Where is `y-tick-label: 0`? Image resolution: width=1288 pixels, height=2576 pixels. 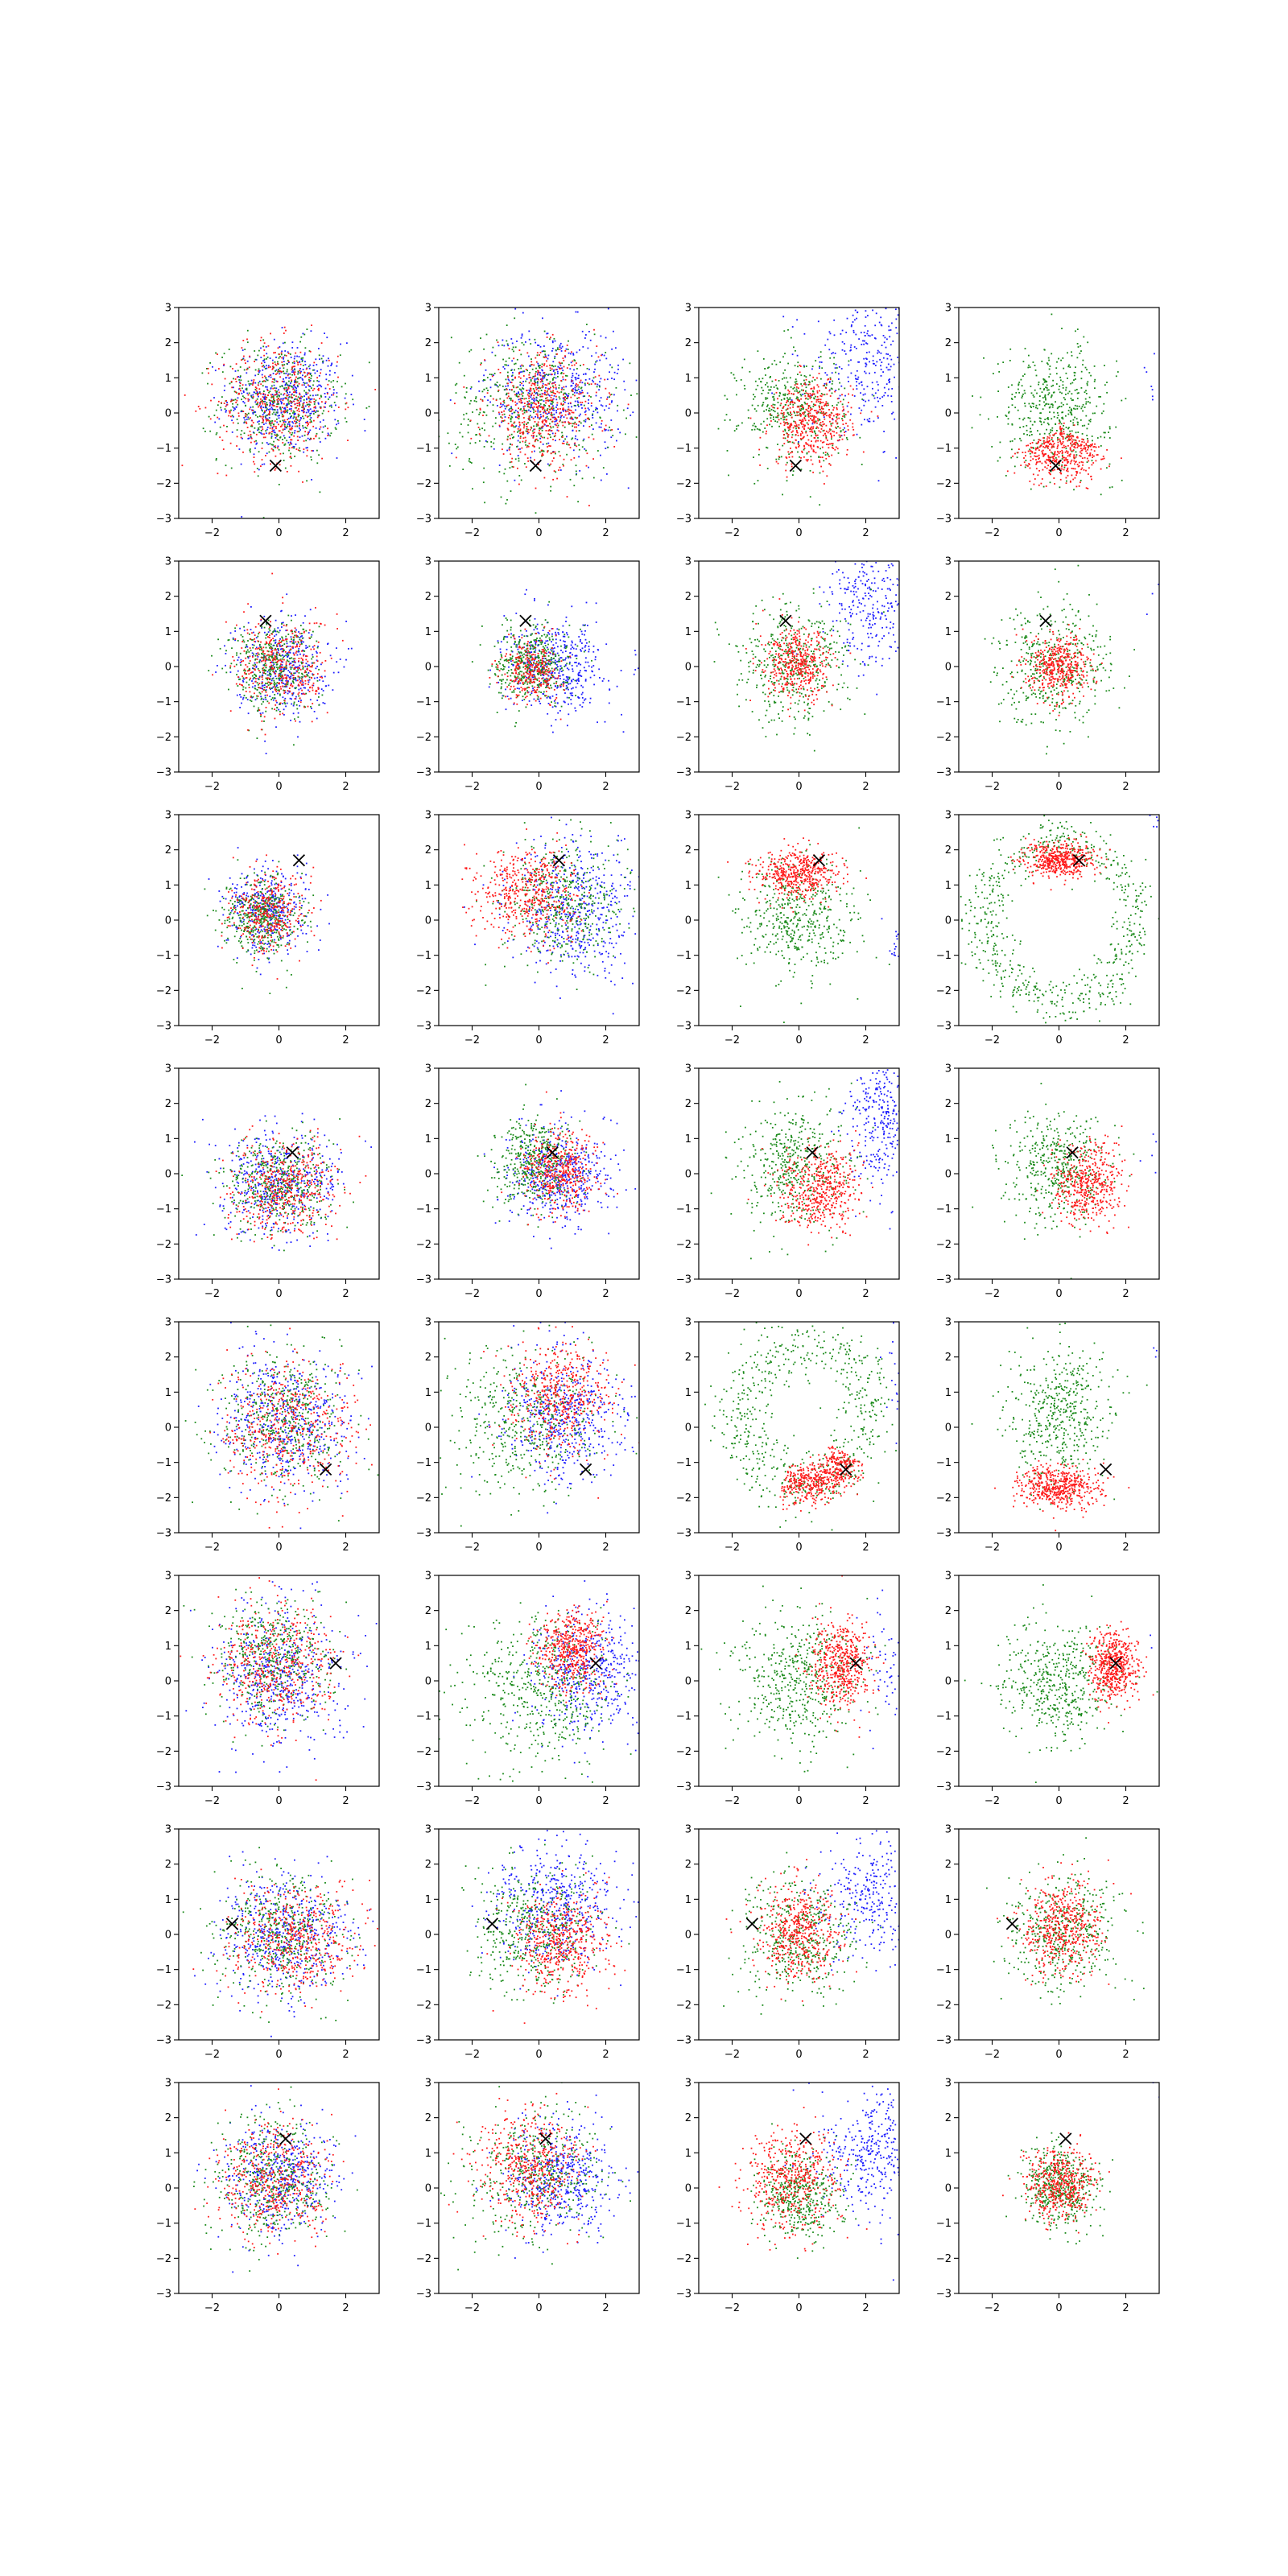 y-tick-label: 0 is located at coordinates (168, 414).